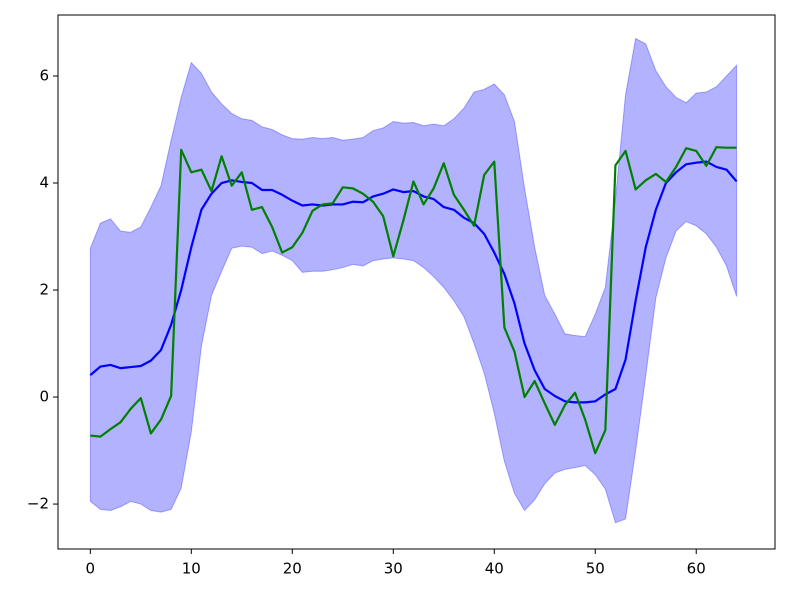 This screenshot has height=597, width=789. I want to click on x-tick-label: 20, so click(292, 569).